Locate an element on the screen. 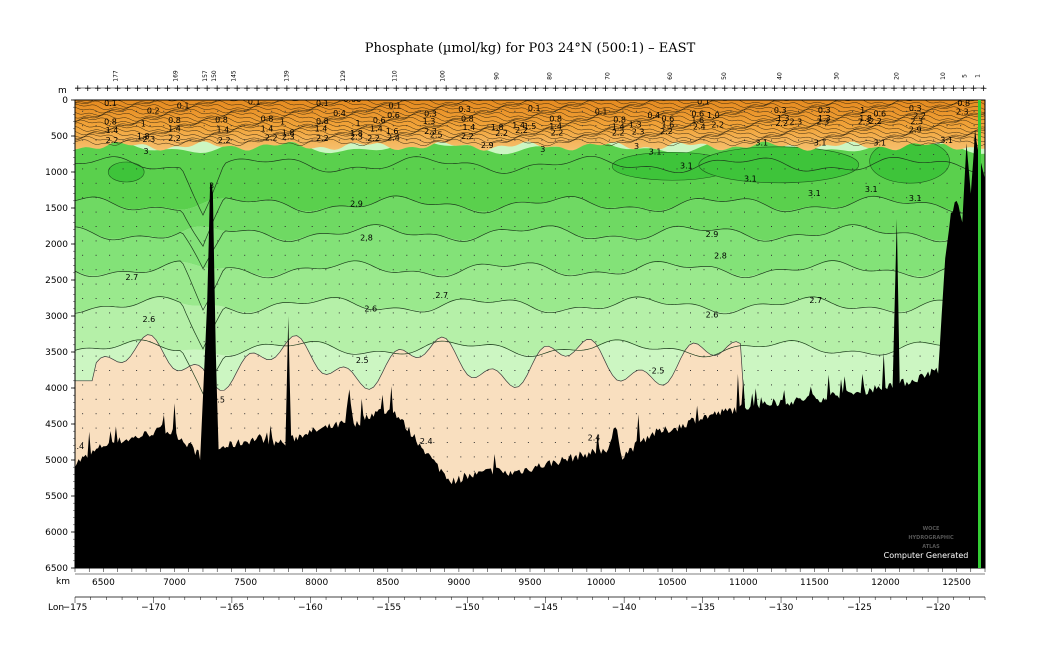  station-number: 1 is located at coordinates (977, 76).